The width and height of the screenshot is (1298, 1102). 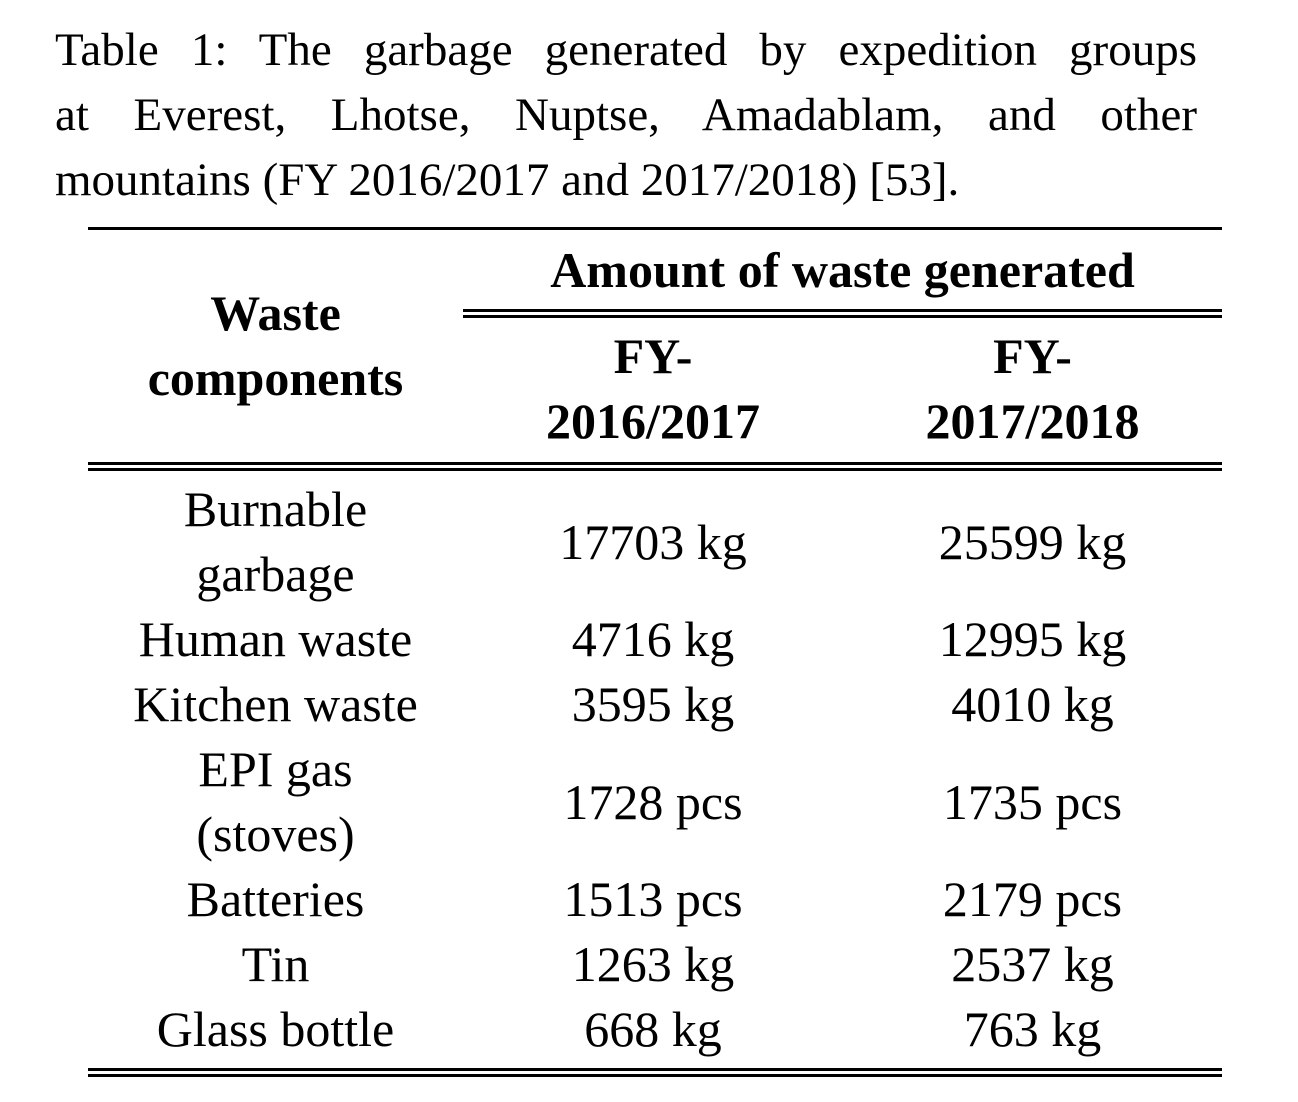 I want to click on fy-2017-2018-value: 25599 kg, so click(x=1032, y=541).